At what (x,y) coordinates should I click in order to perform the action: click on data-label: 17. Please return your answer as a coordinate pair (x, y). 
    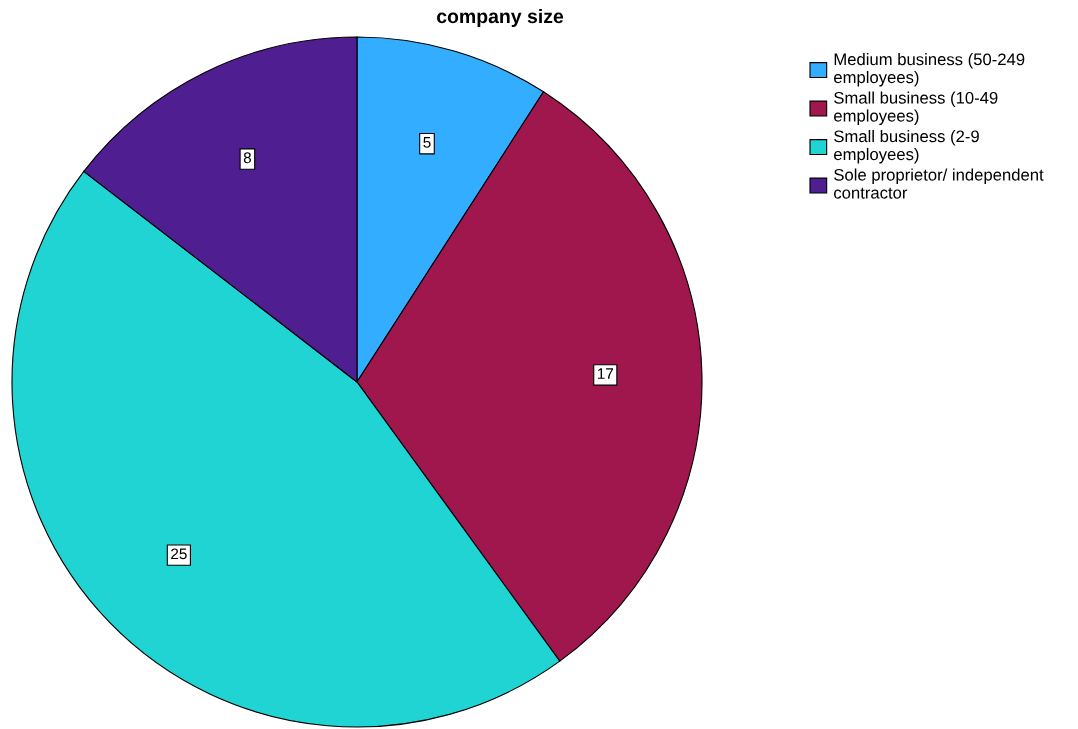
    Looking at the image, I should click on (605, 373).